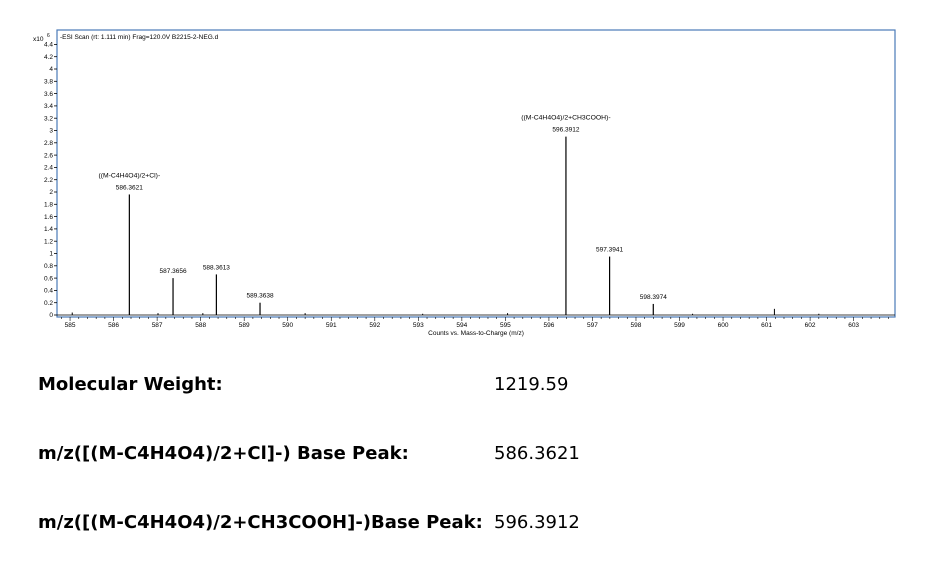 Image resolution: width=941 pixels, height=571 pixels. Describe the element at coordinates (418, 325) in the screenshot. I see `x-tick-label: 593` at that location.